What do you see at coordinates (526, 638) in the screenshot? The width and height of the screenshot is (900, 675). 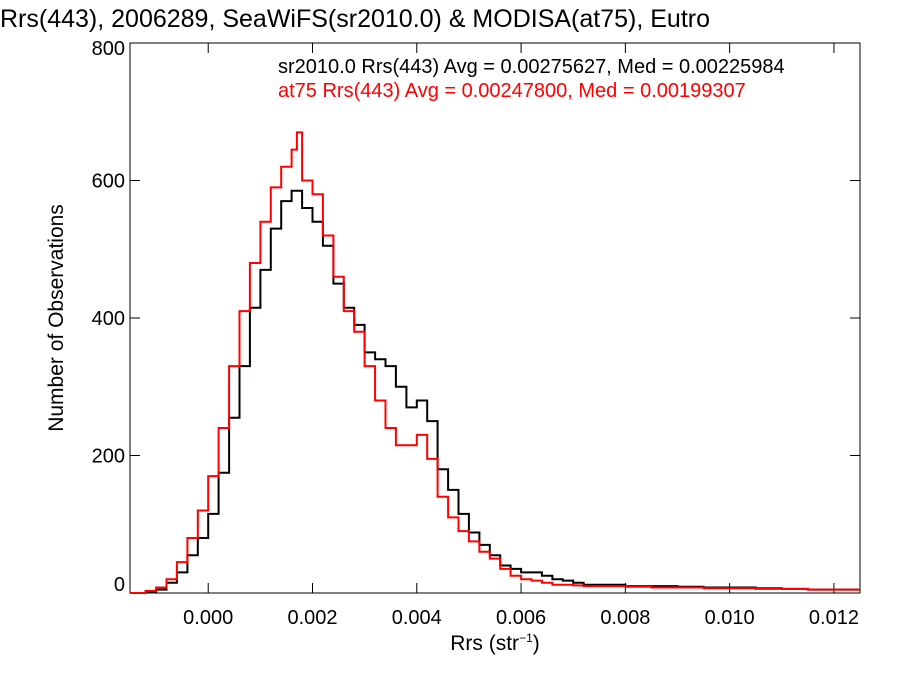 I see `x-axis-title-superscript: −1` at bounding box center [526, 638].